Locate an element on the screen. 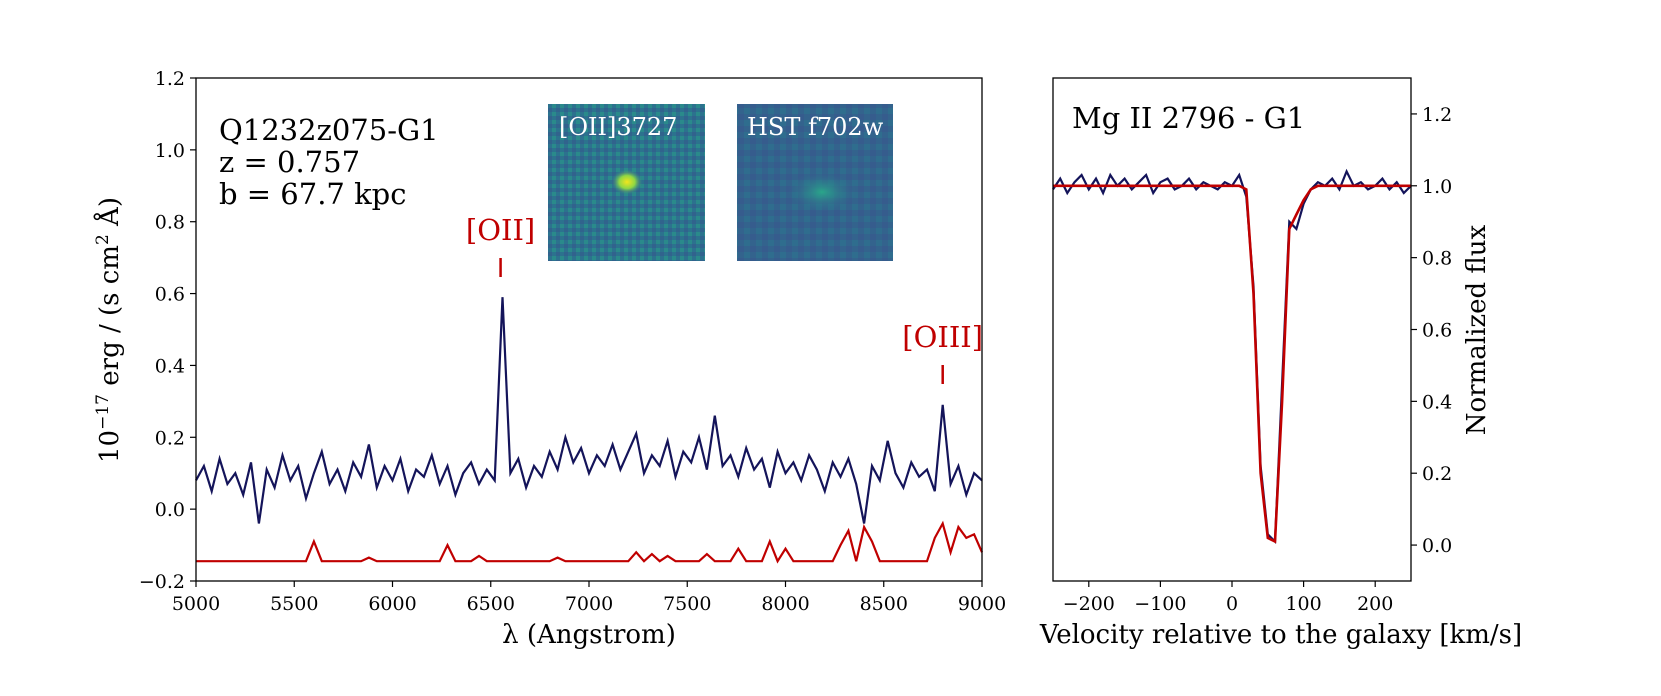 This screenshot has width=1661, height=696. y-axis-label-part: Å) is located at coordinates (109, 215).